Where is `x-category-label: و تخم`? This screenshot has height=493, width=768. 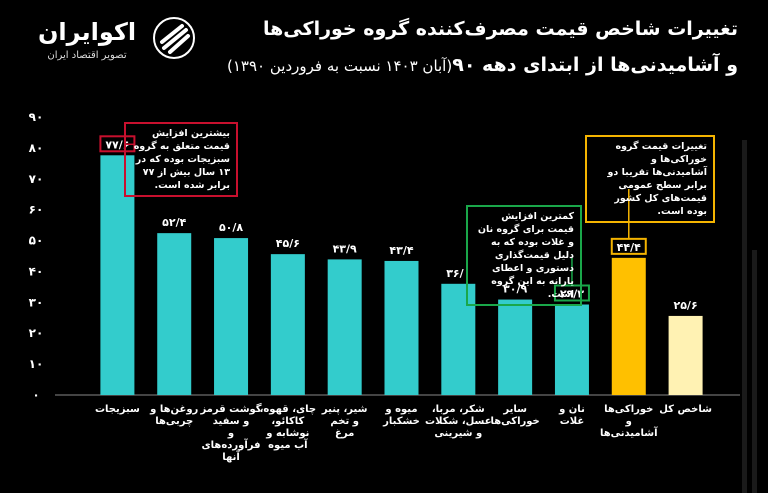
x-category-label: و تخم is located at coordinates (344, 421).